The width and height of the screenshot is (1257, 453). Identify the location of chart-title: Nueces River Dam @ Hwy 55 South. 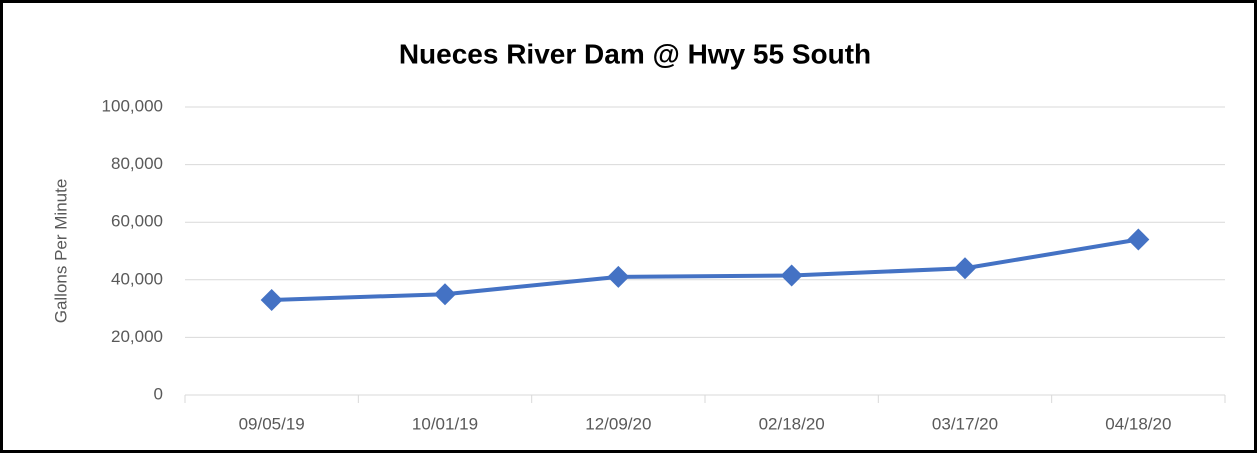
(635, 53).